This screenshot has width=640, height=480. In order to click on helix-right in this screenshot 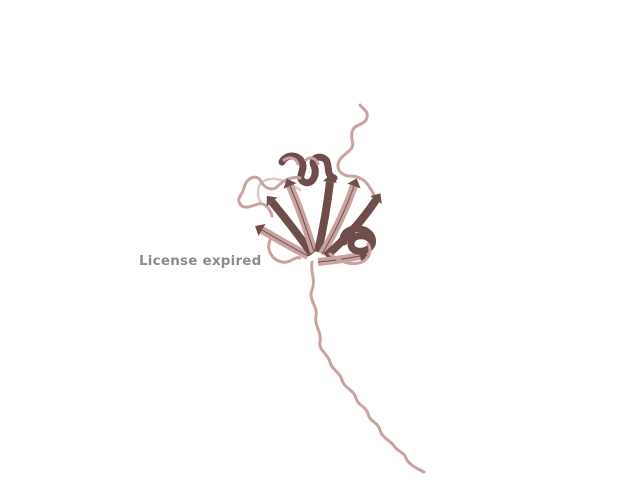, I will do `click(357, 240)`.